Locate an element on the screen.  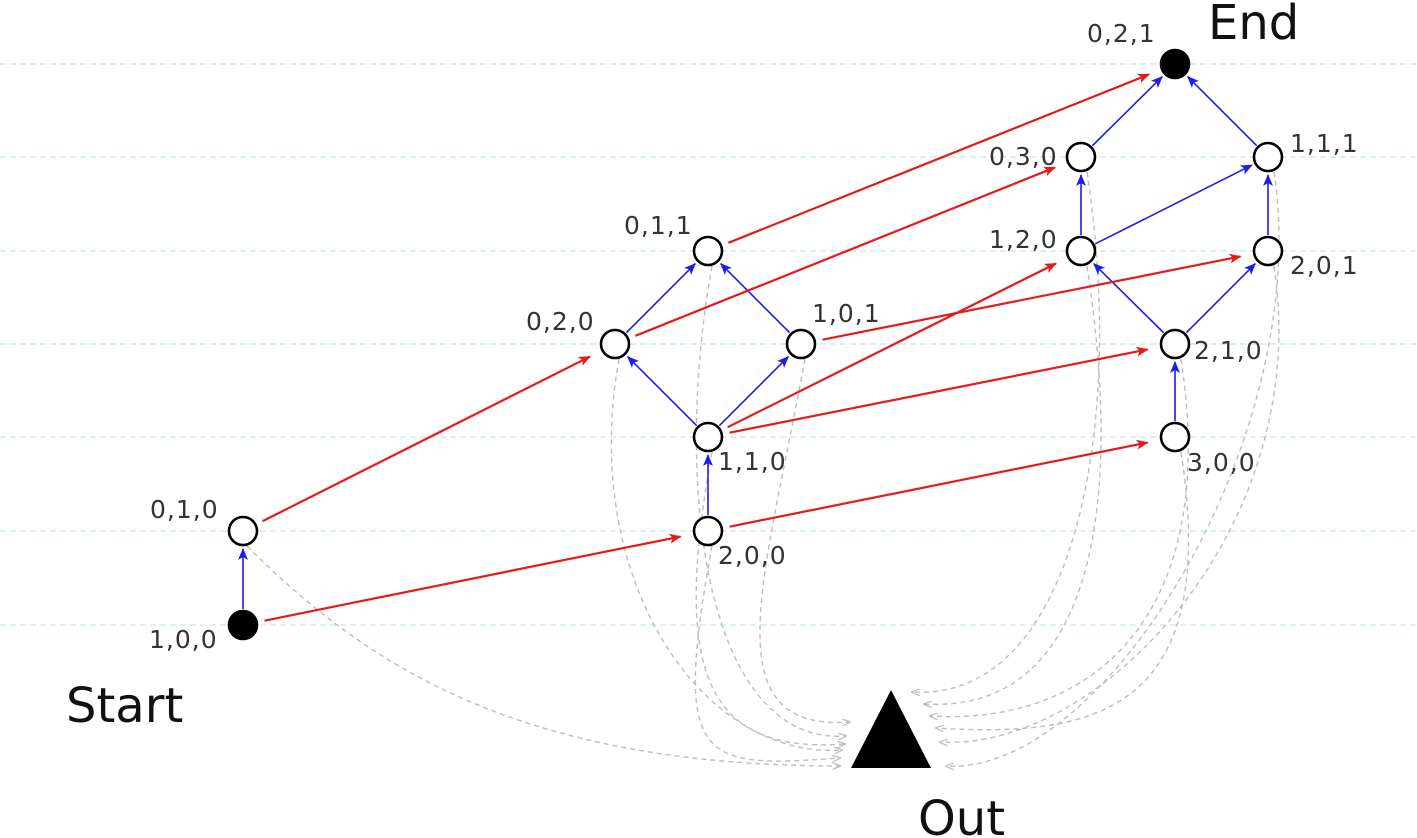
node-label-n011: 0,1,1 is located at coordinates (658, 225).